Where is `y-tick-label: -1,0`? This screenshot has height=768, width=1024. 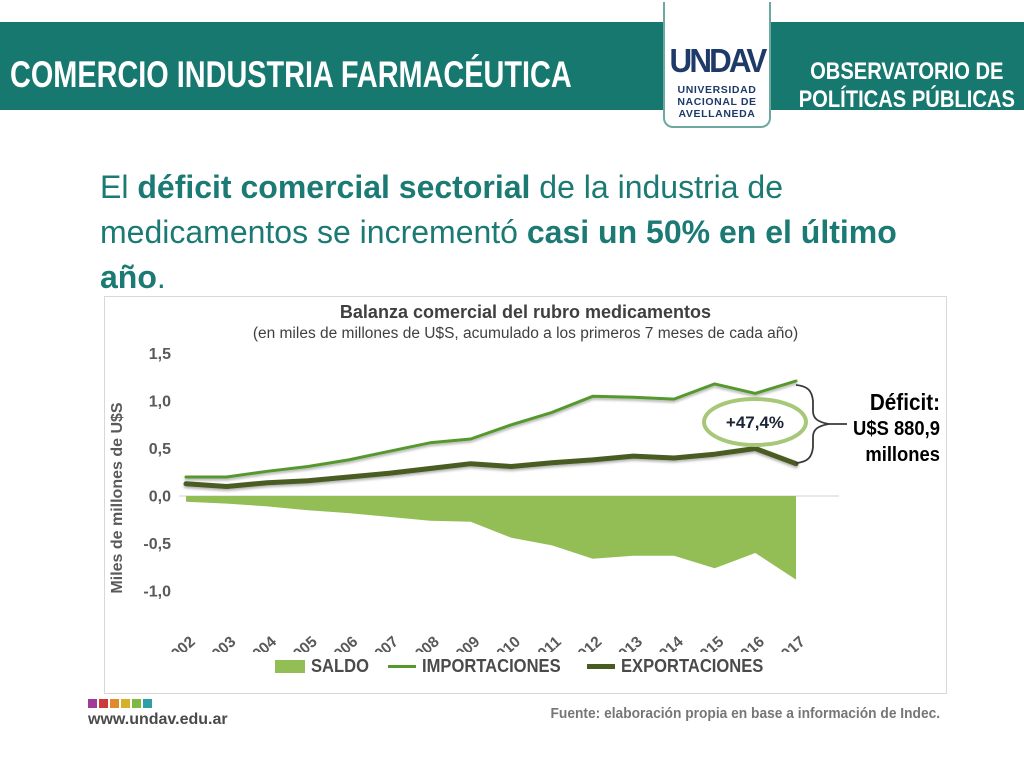
y-tick-label: -1,0 is located at coordinates (157, 592).